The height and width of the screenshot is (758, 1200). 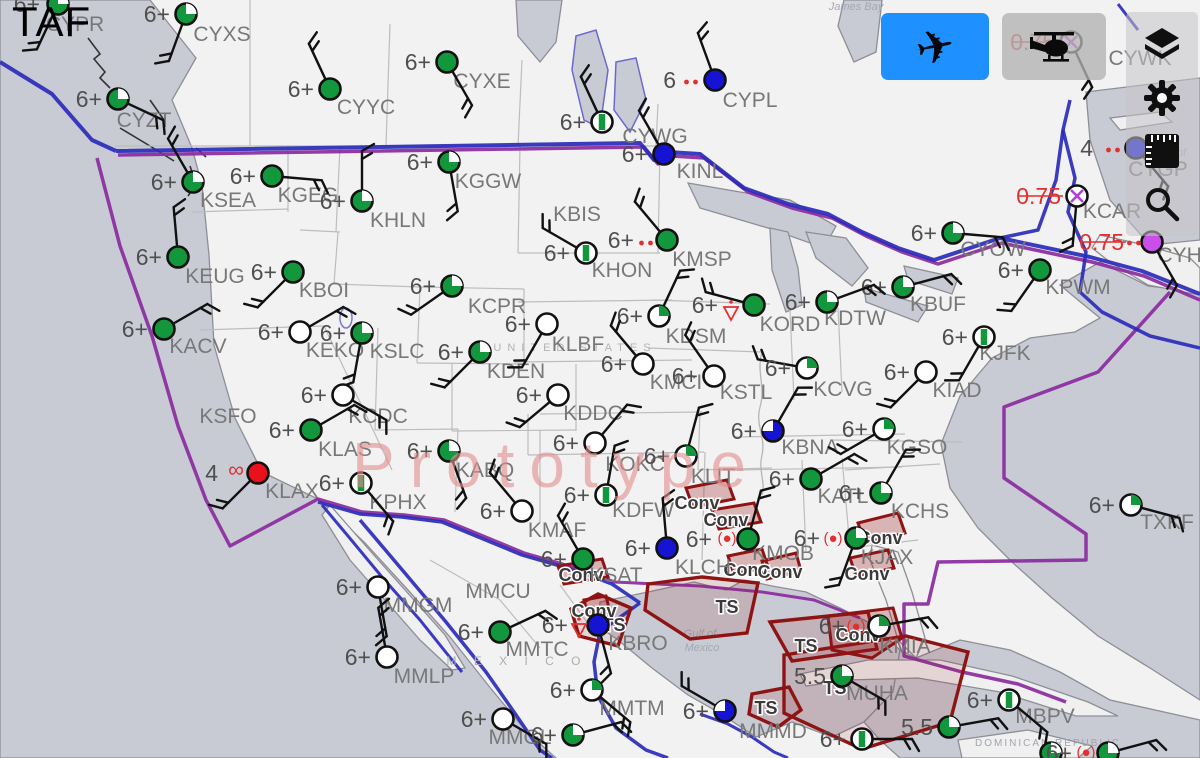 What do you see at coordinates (877, 693) in the screenshot?
I see `airport-code-label: MUHA` at bounding box center [877, 693].